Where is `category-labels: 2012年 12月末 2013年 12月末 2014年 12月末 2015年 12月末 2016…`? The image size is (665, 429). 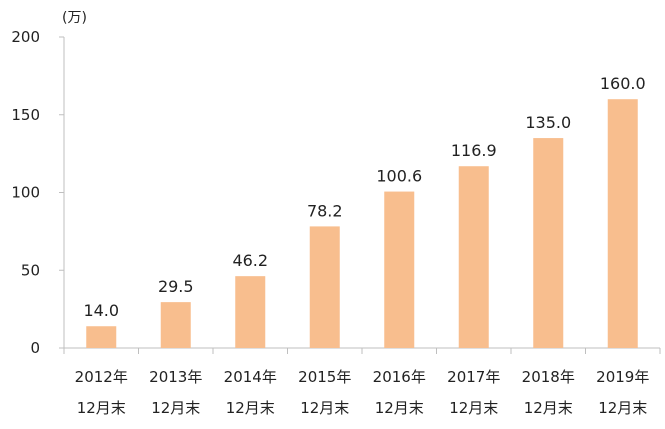 category-labels: 2012年 12月末 2013年 12月末 2014年 12月末 2015年 12月末 2016… is located at coordinates (362, 392).